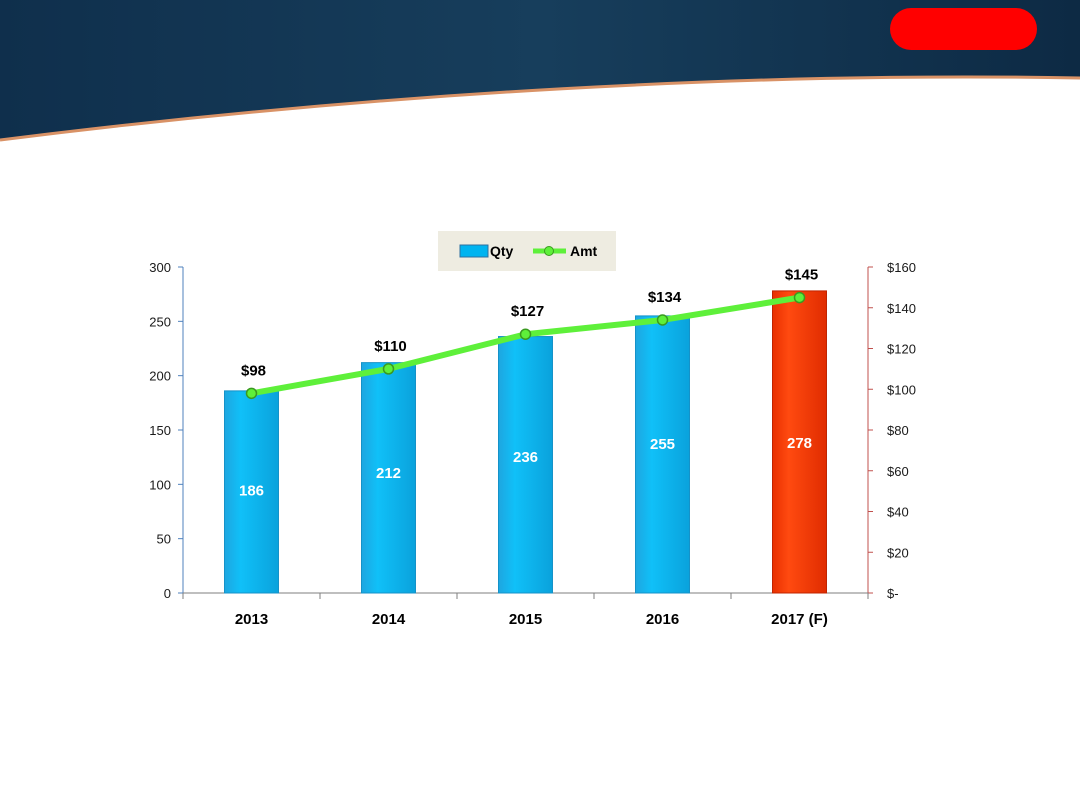  I want to click on amt-point-label: $145, so click(801, 275).